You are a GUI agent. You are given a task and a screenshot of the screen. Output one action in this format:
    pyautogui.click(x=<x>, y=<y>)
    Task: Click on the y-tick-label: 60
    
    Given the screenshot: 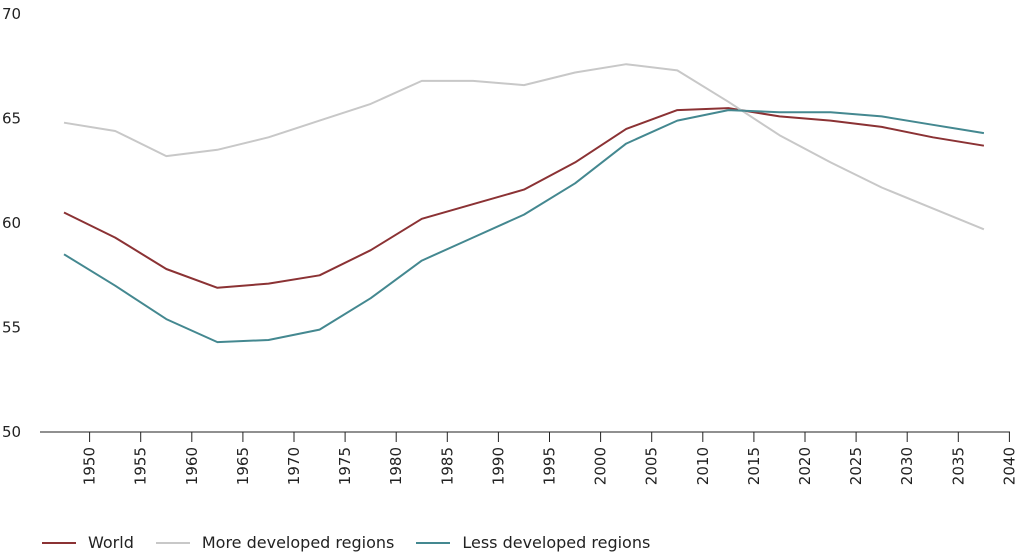 What is the action you would take?
    pyautogui.click(x=11, y=223)
    